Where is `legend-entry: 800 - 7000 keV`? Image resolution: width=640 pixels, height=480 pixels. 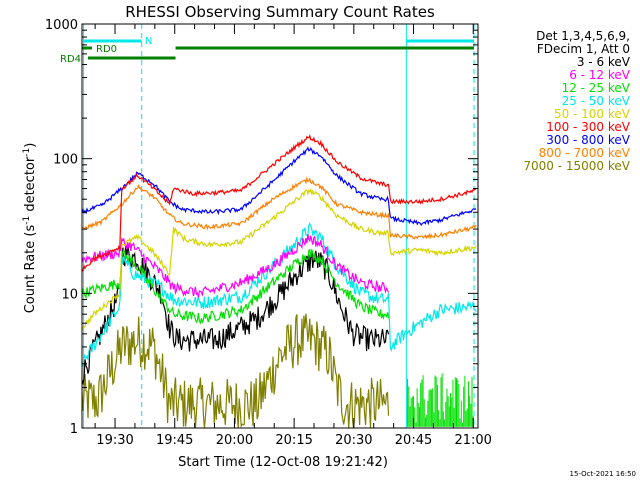
legend-entry: 800 - 7000 keV is located at coordinates (585, 153).